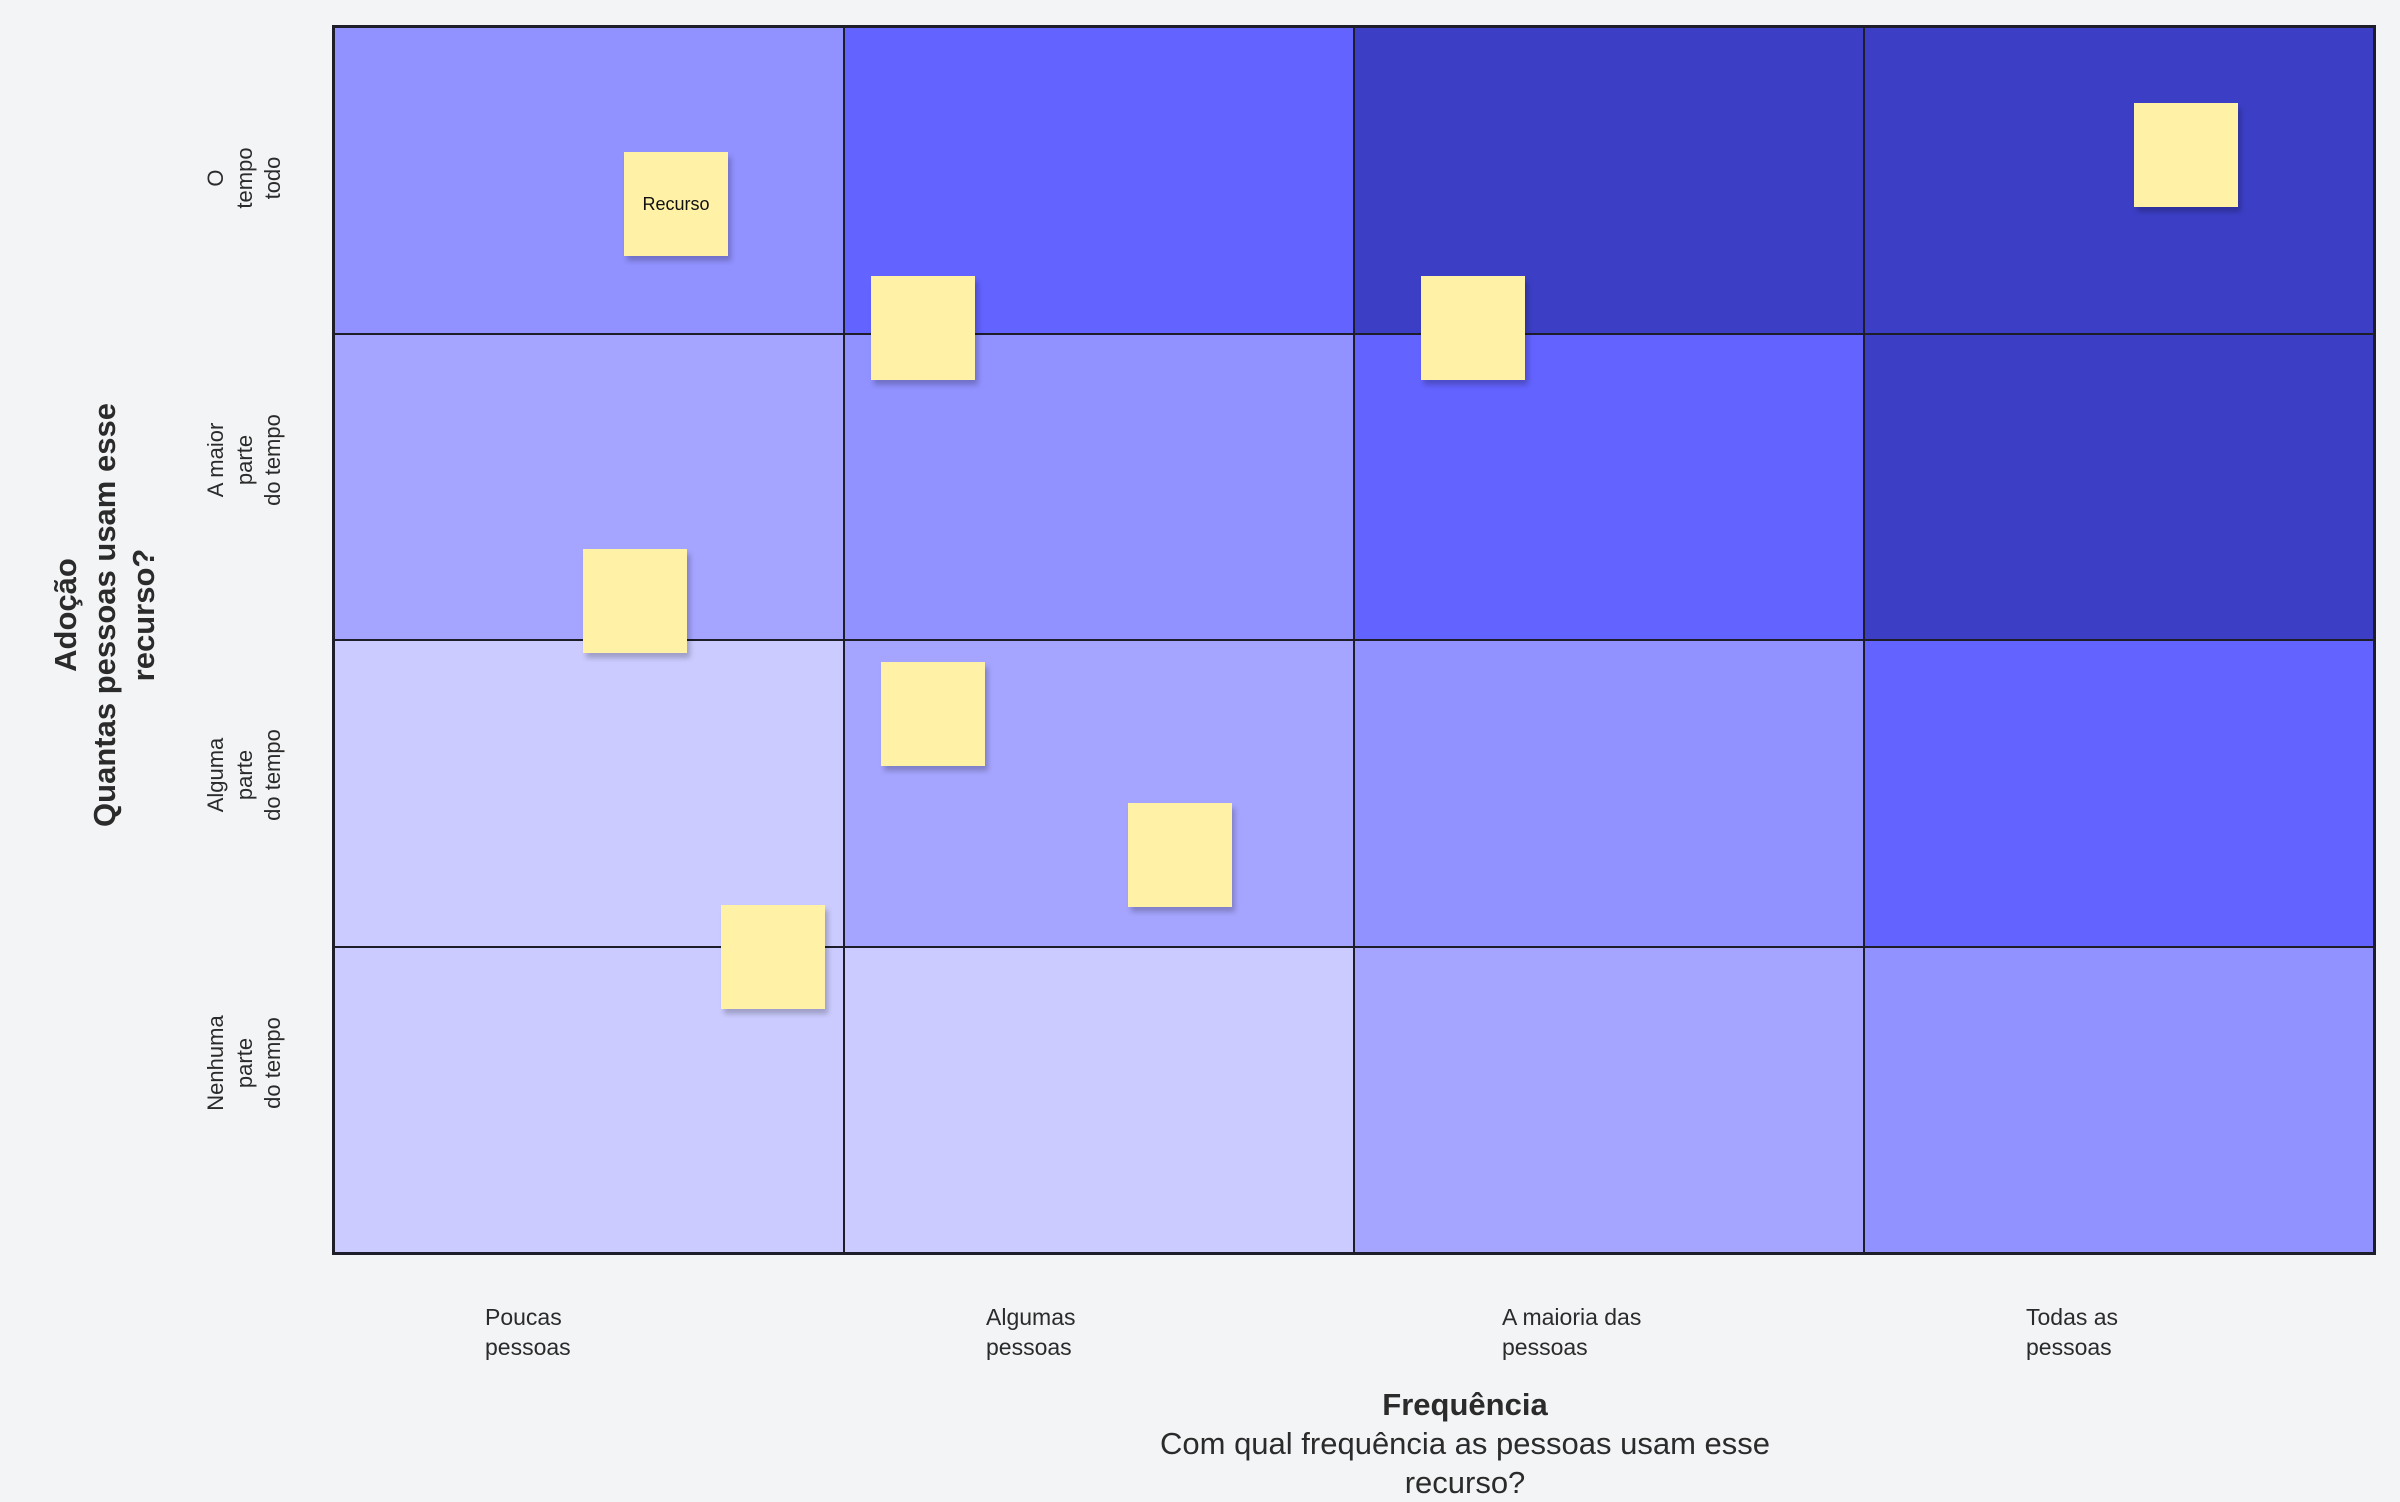 This screenshot has width=2400, height=1502. Describe the element at coordinates (273, 178) in the screenshot. I see `row-label-line: todo` at that location.